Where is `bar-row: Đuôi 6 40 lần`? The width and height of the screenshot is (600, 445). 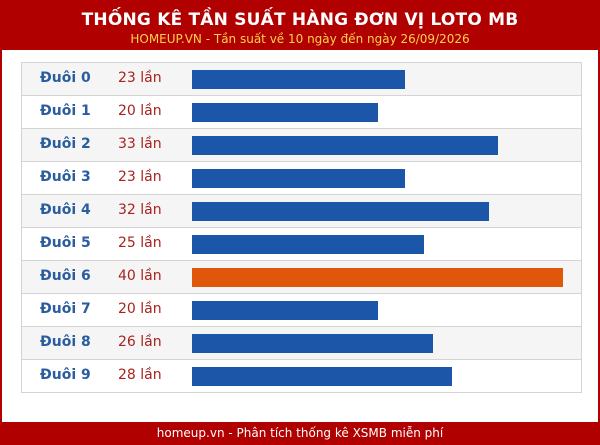 bar-row: Đuôi 6 40 lần is located at coordinates (301, 276).